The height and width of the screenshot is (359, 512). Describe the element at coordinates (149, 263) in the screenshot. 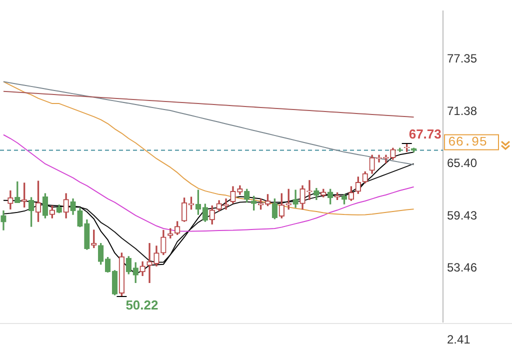

I see `candlestick` at that location.